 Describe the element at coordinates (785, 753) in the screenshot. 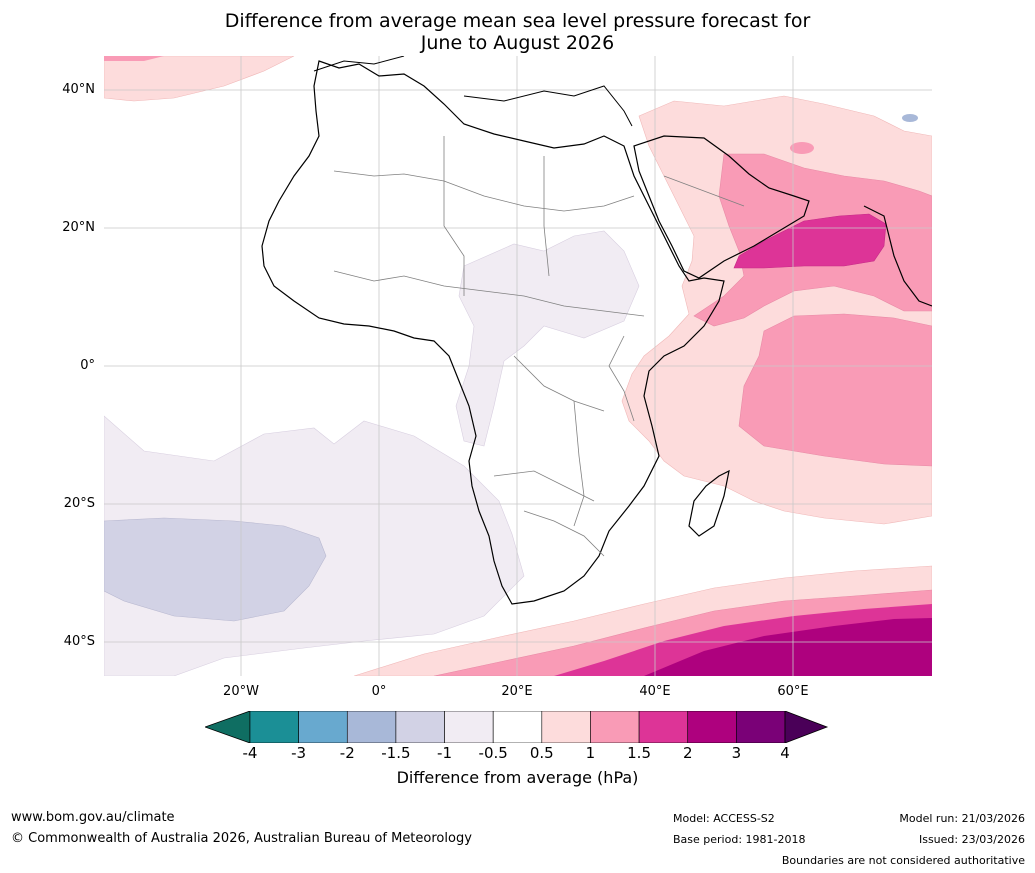

I see `colorbar-tick-label: 4` at that location.